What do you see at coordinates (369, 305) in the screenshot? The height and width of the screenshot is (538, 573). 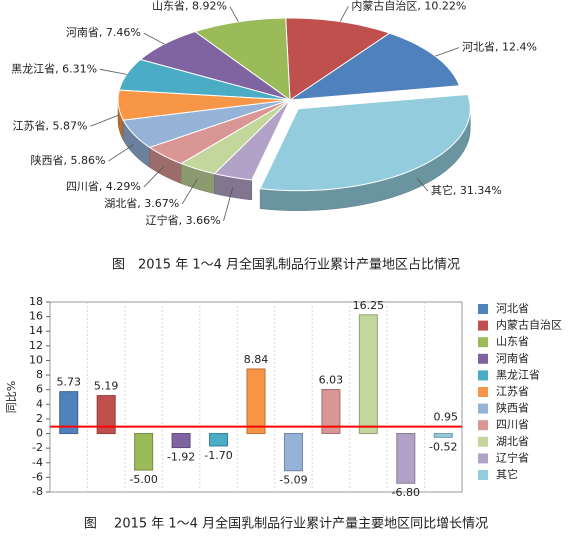 I see `data-label: 16.25` at bounding box center [369, 305].